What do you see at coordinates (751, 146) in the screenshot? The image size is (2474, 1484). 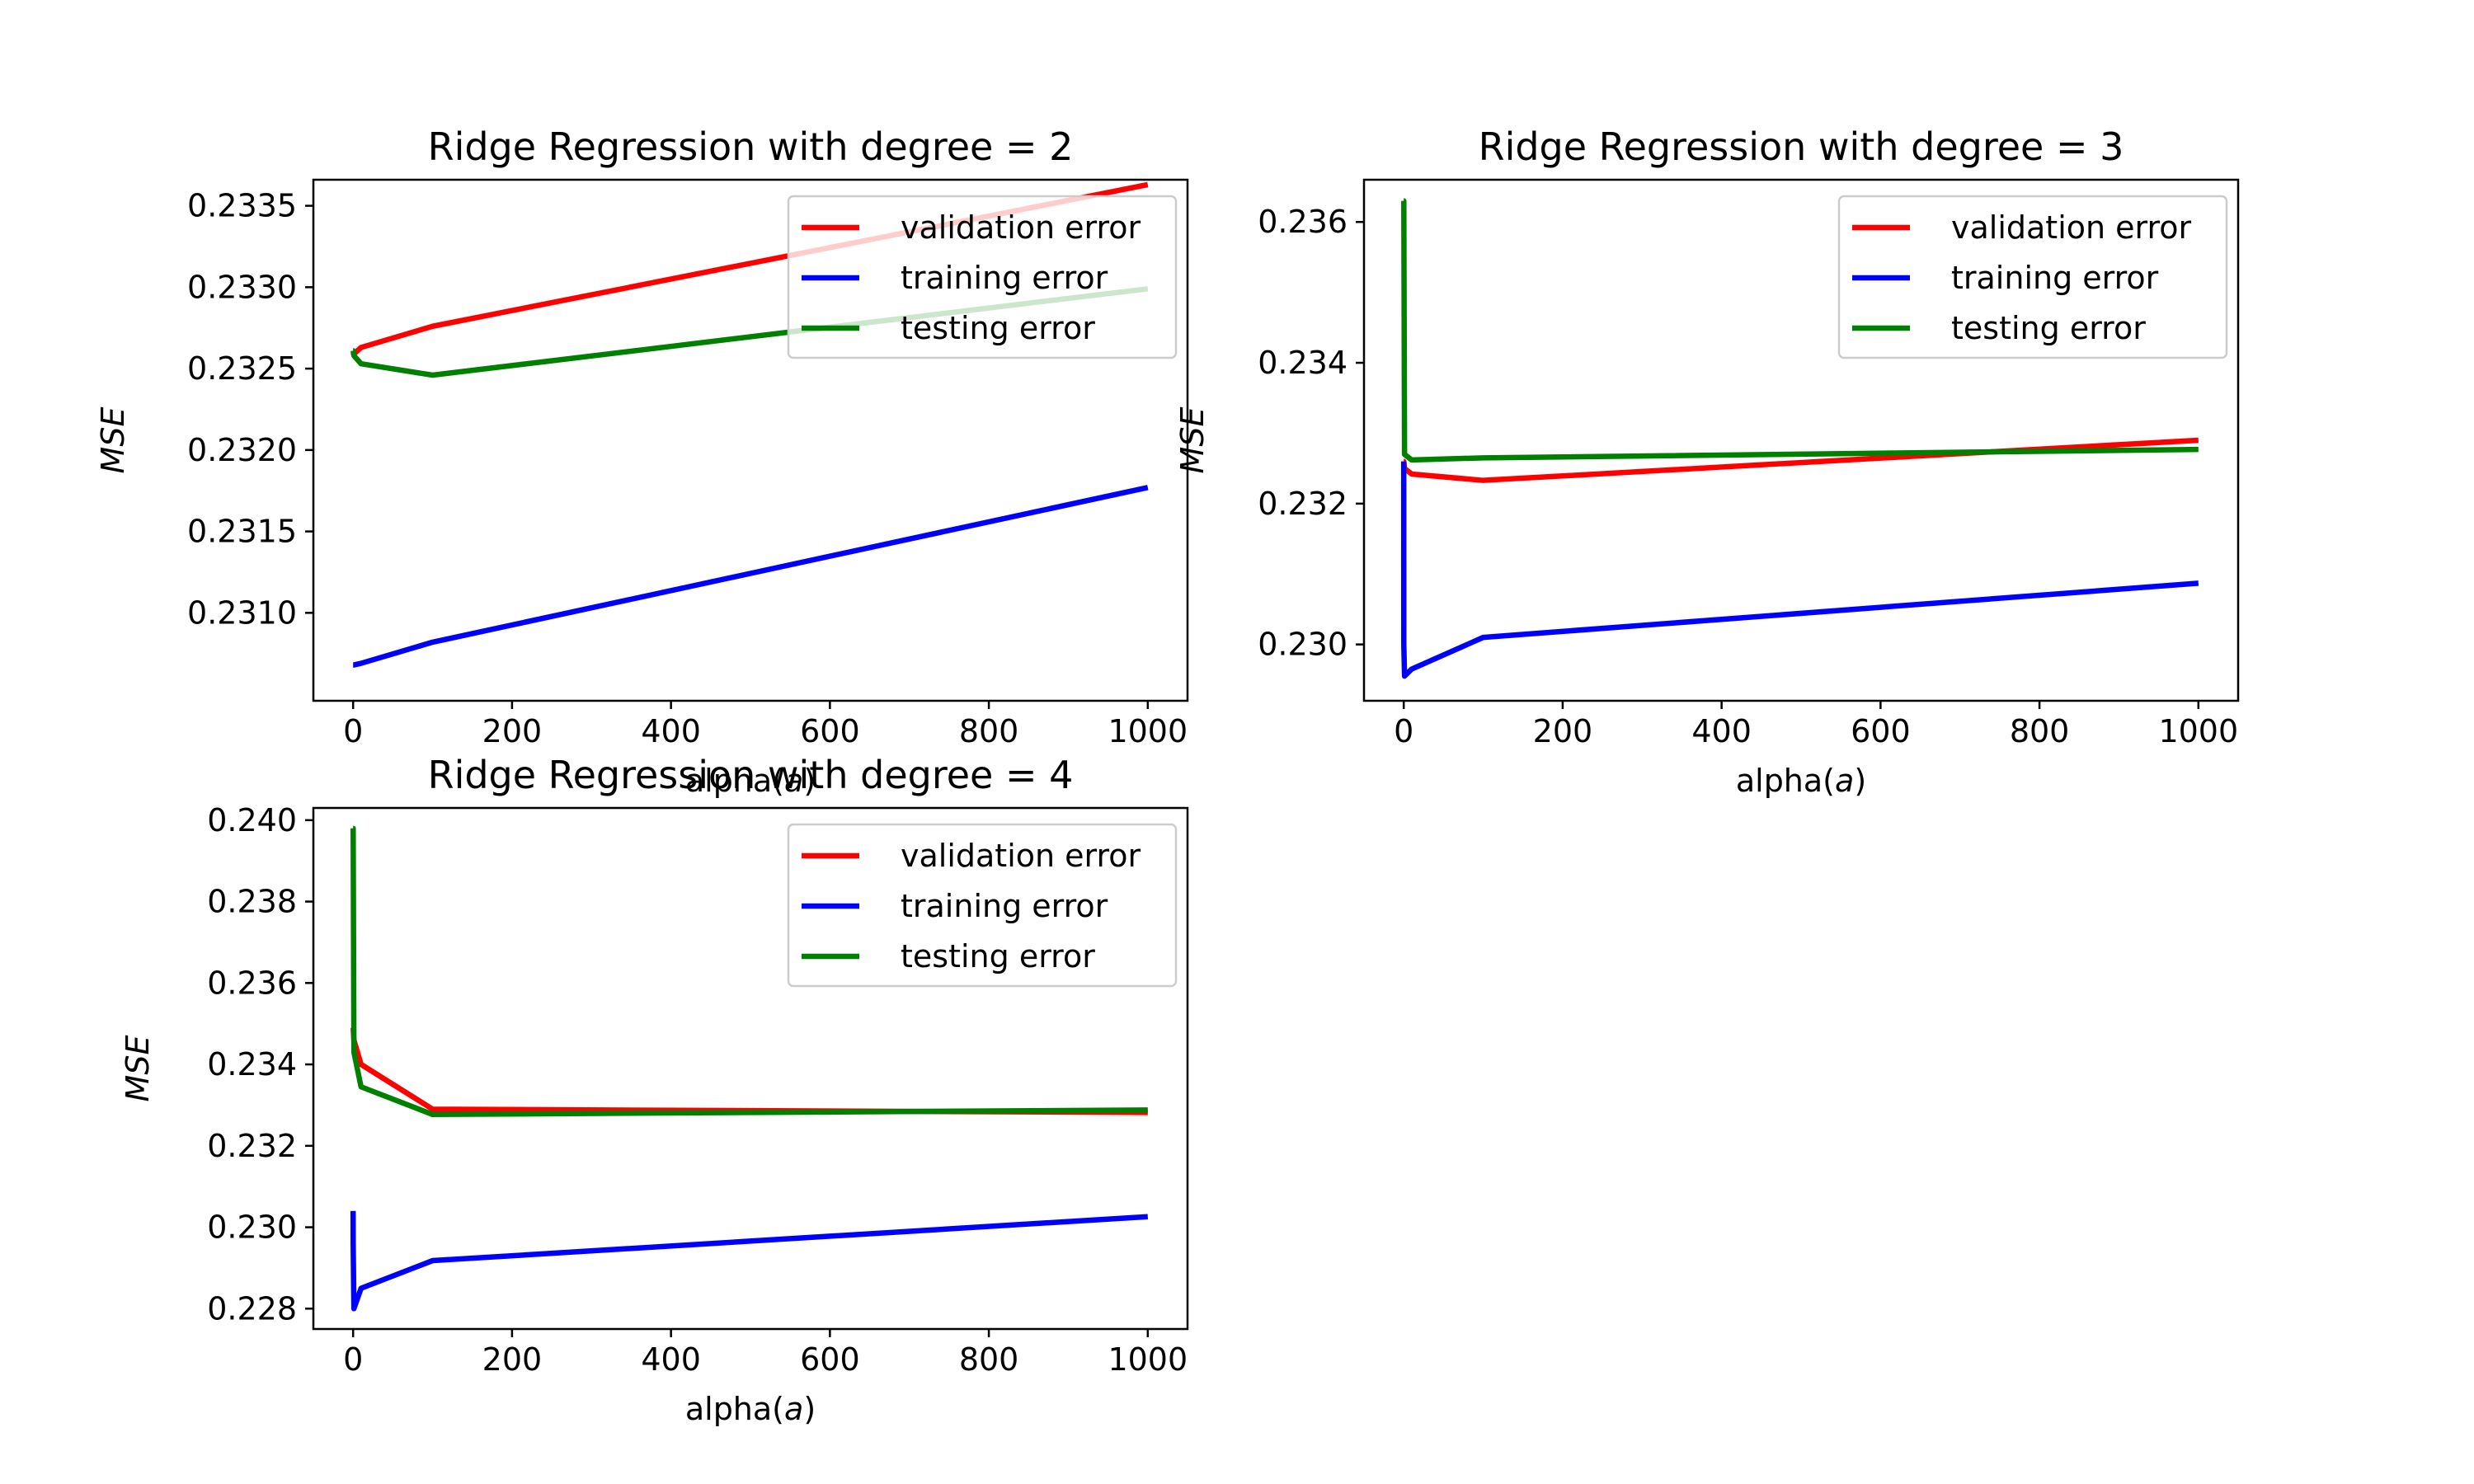 I see `chart-title: Ridge Regression with degree = 2` at bounding box center [751, 146].